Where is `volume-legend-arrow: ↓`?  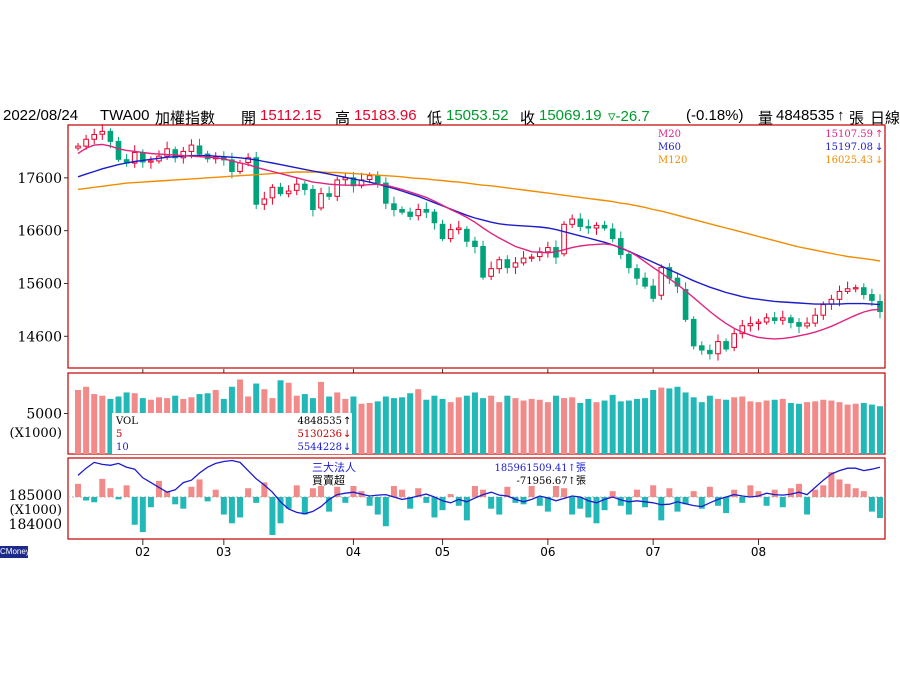
volume-legend-arrow: ↓ is located at coordinates (347, 447).